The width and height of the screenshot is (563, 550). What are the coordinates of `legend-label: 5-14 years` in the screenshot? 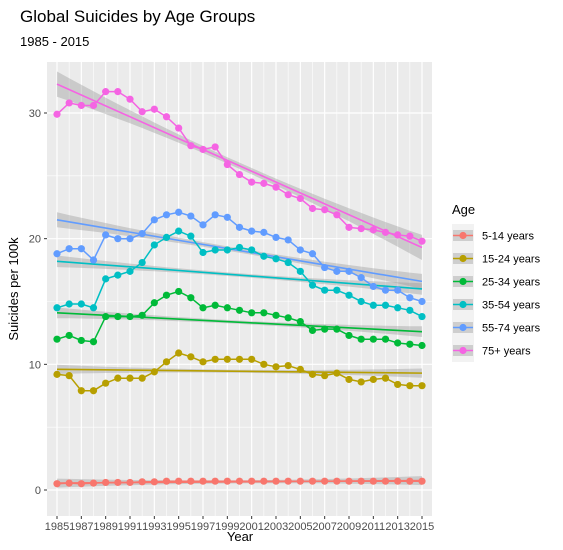 It's located at (508, 237).